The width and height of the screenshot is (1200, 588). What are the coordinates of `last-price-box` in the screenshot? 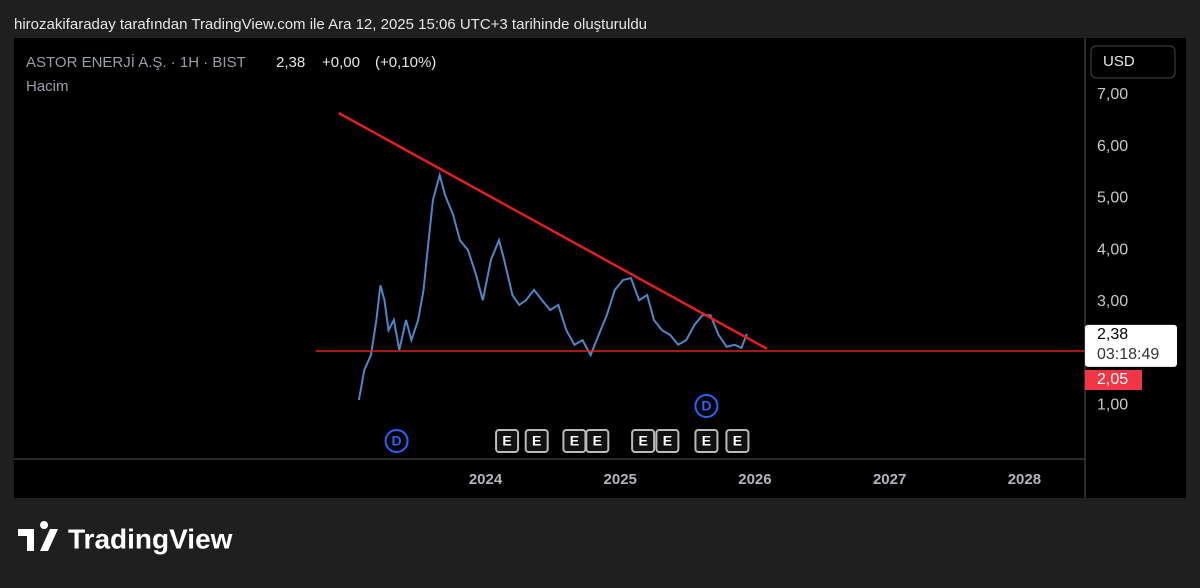 It's located at (1131, 345).